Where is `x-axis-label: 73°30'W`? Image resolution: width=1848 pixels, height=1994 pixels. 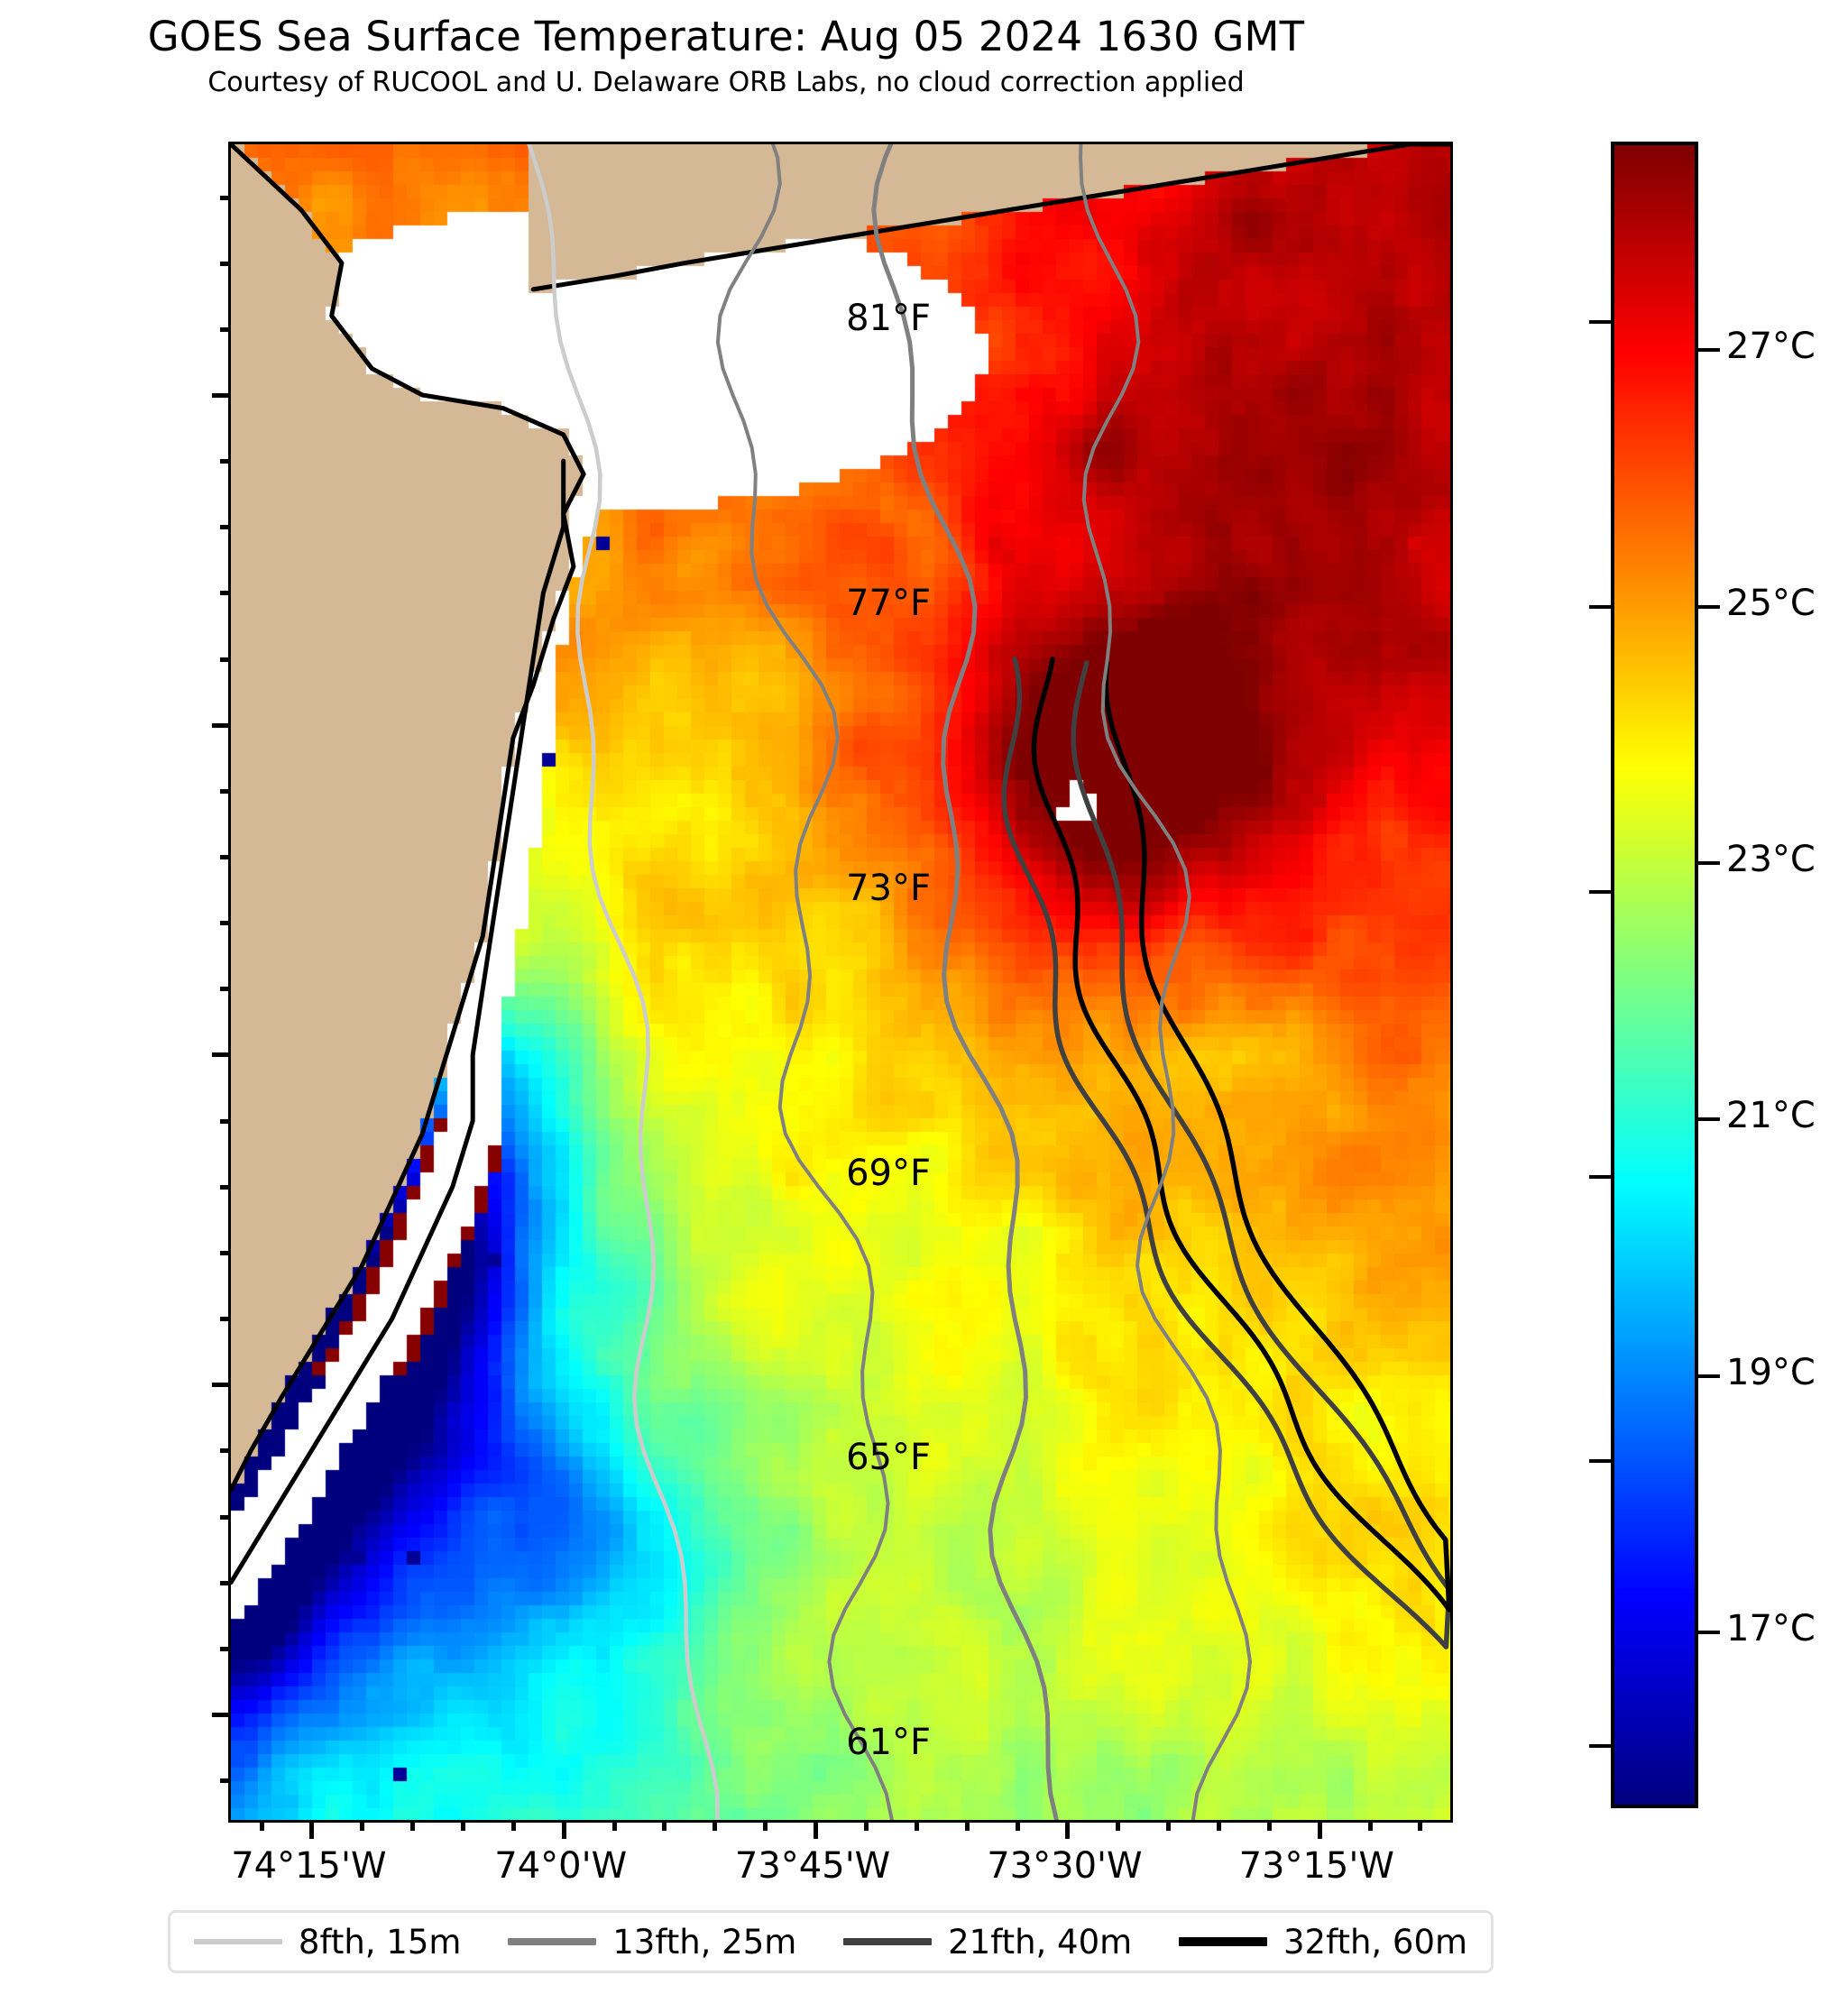
x-axis-label: 73°30'W is located at coordinates (1065, 1866).